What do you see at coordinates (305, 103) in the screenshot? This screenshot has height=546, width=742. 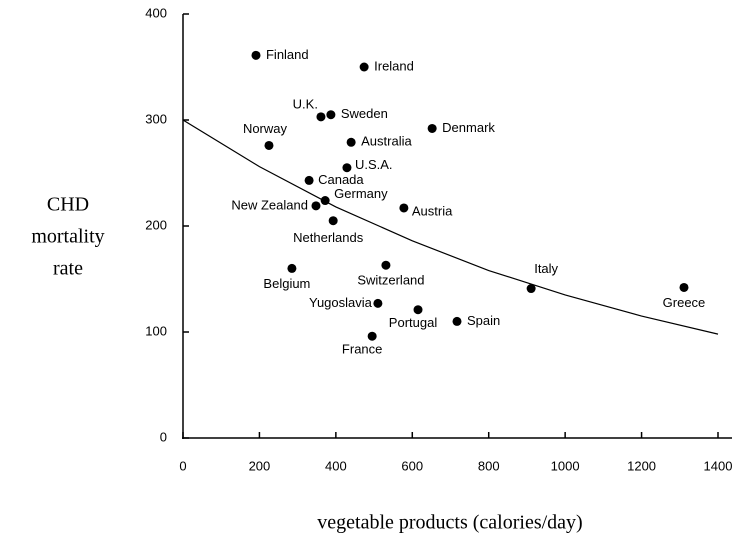 I see `point-label: U.K.` at bounding box center [305, 103].